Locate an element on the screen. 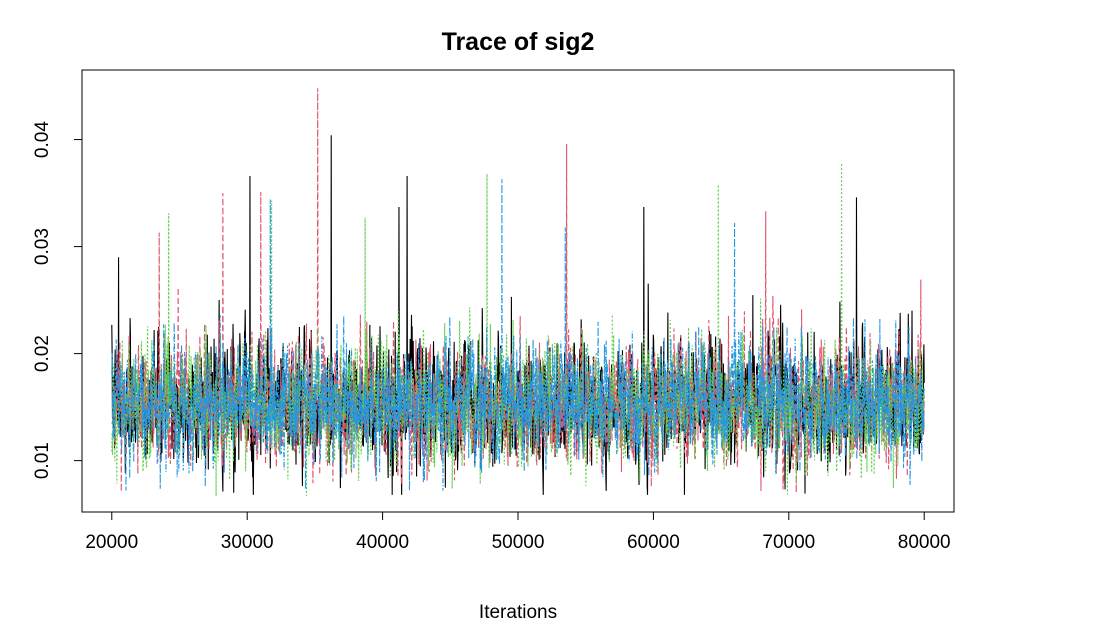 The image size is (1107, 641). y-tick-label: 0.03 is located at coordinates (42, 246).